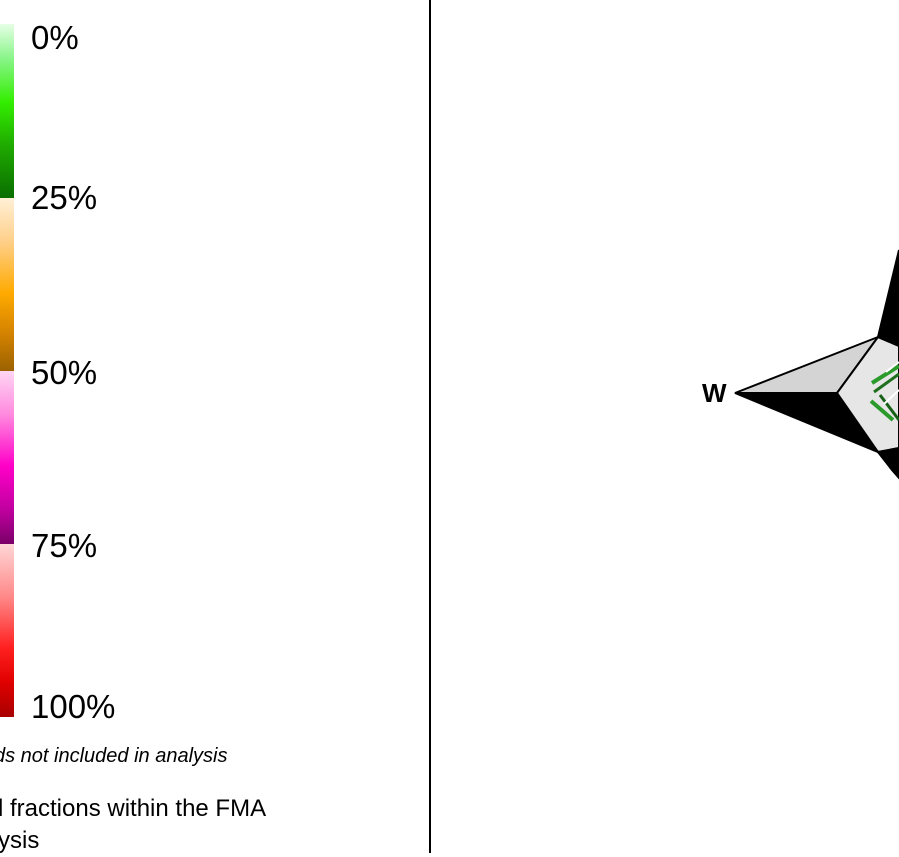  I want to click on legend-tick-75: 75%, so click(64, 545).